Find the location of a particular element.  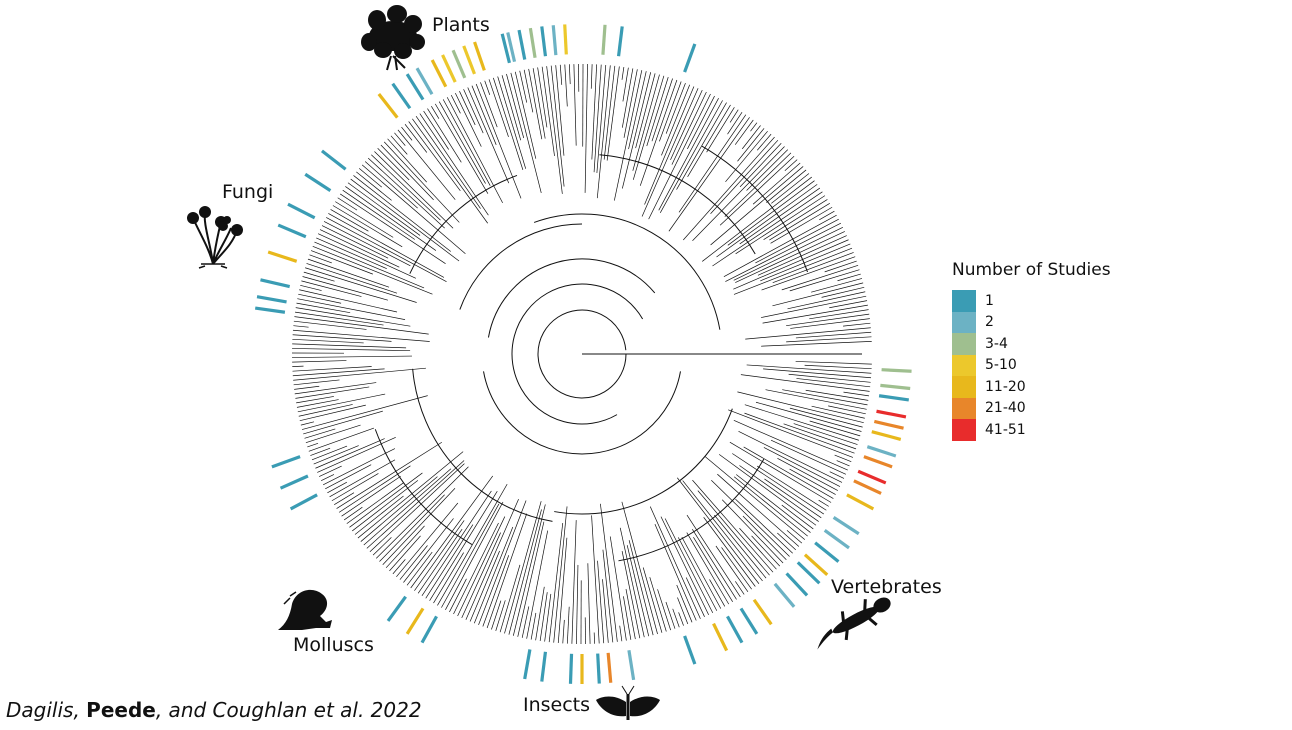

citation: Dagilis, Peede, and Coughlan et al. 2022 is located at coordinates (214, 710).